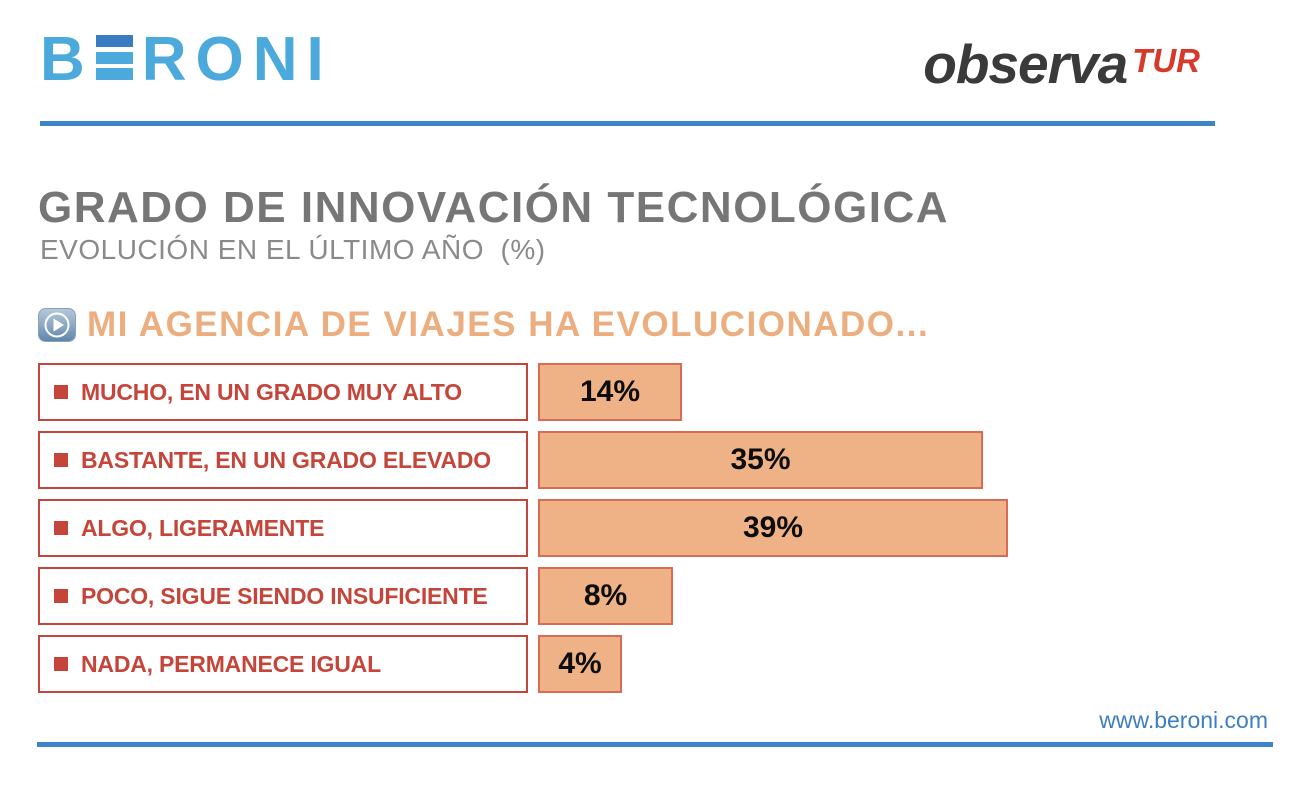 Image resolution: width=1316 pixels, height=796 pixels. What do you see at coordinates (1166, 60) in the screenshot?
I see `observatur-logo-suffix: TUR` at bounding box center [1166, 60].